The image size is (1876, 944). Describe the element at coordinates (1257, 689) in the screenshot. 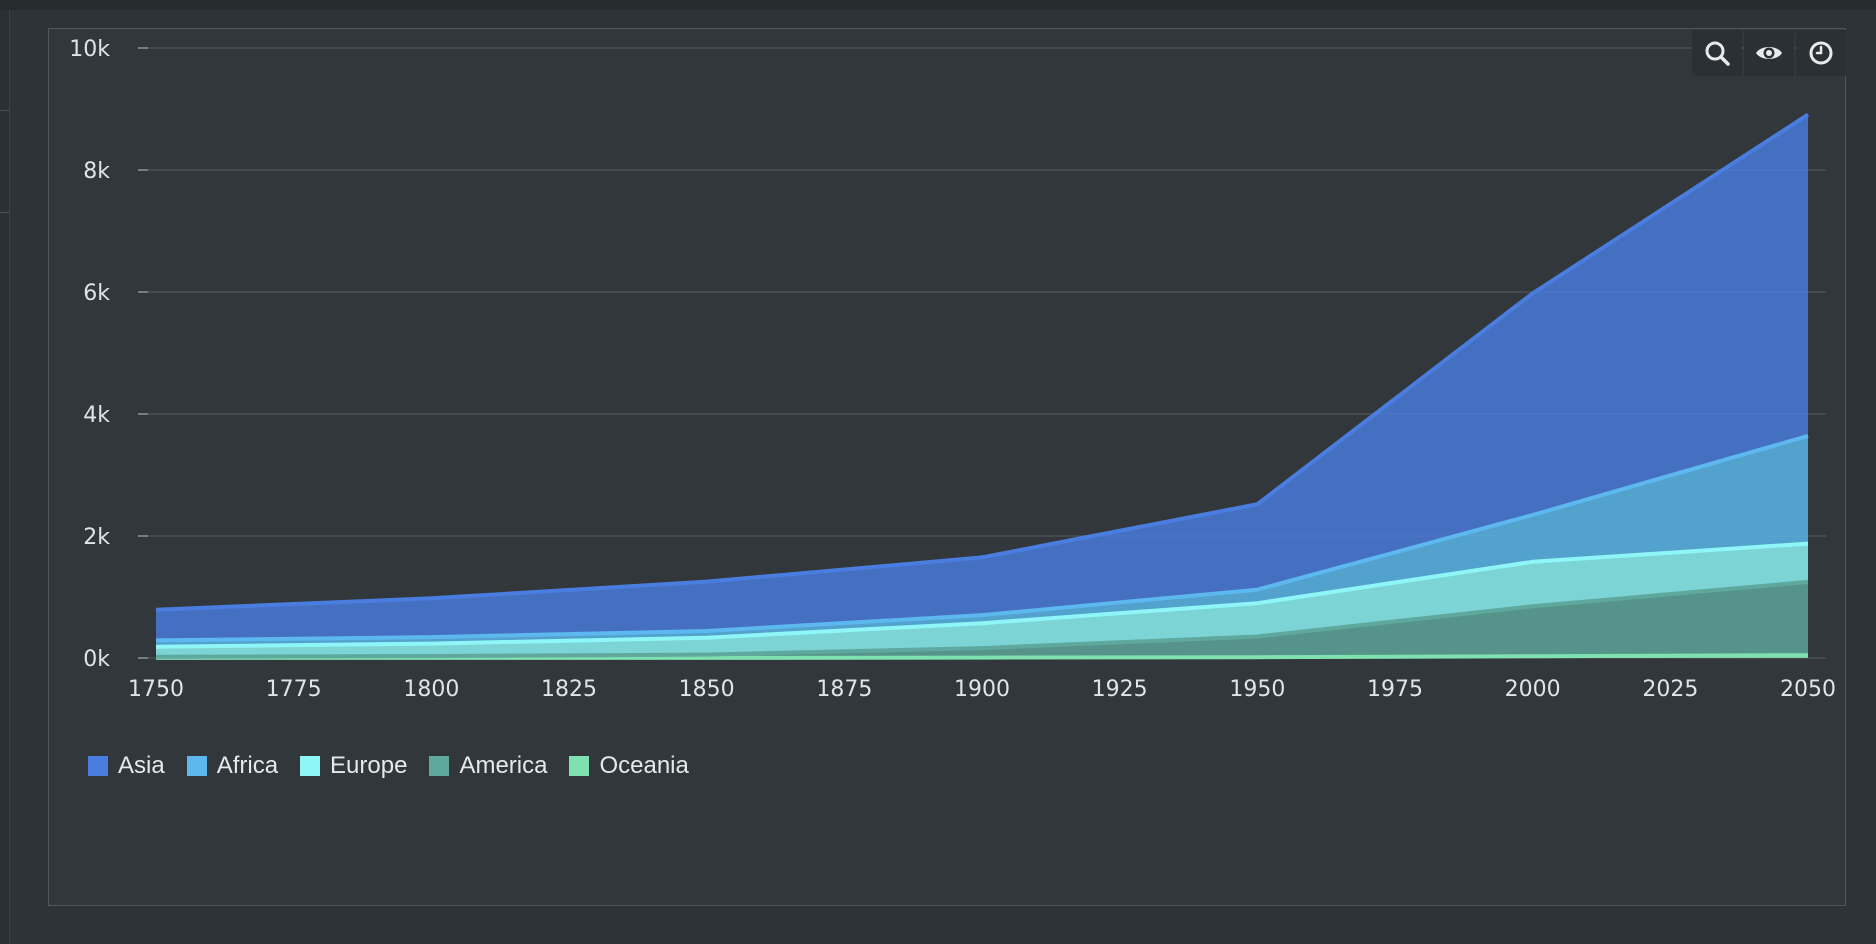

I see `x-tick-label: 1950` at that location.